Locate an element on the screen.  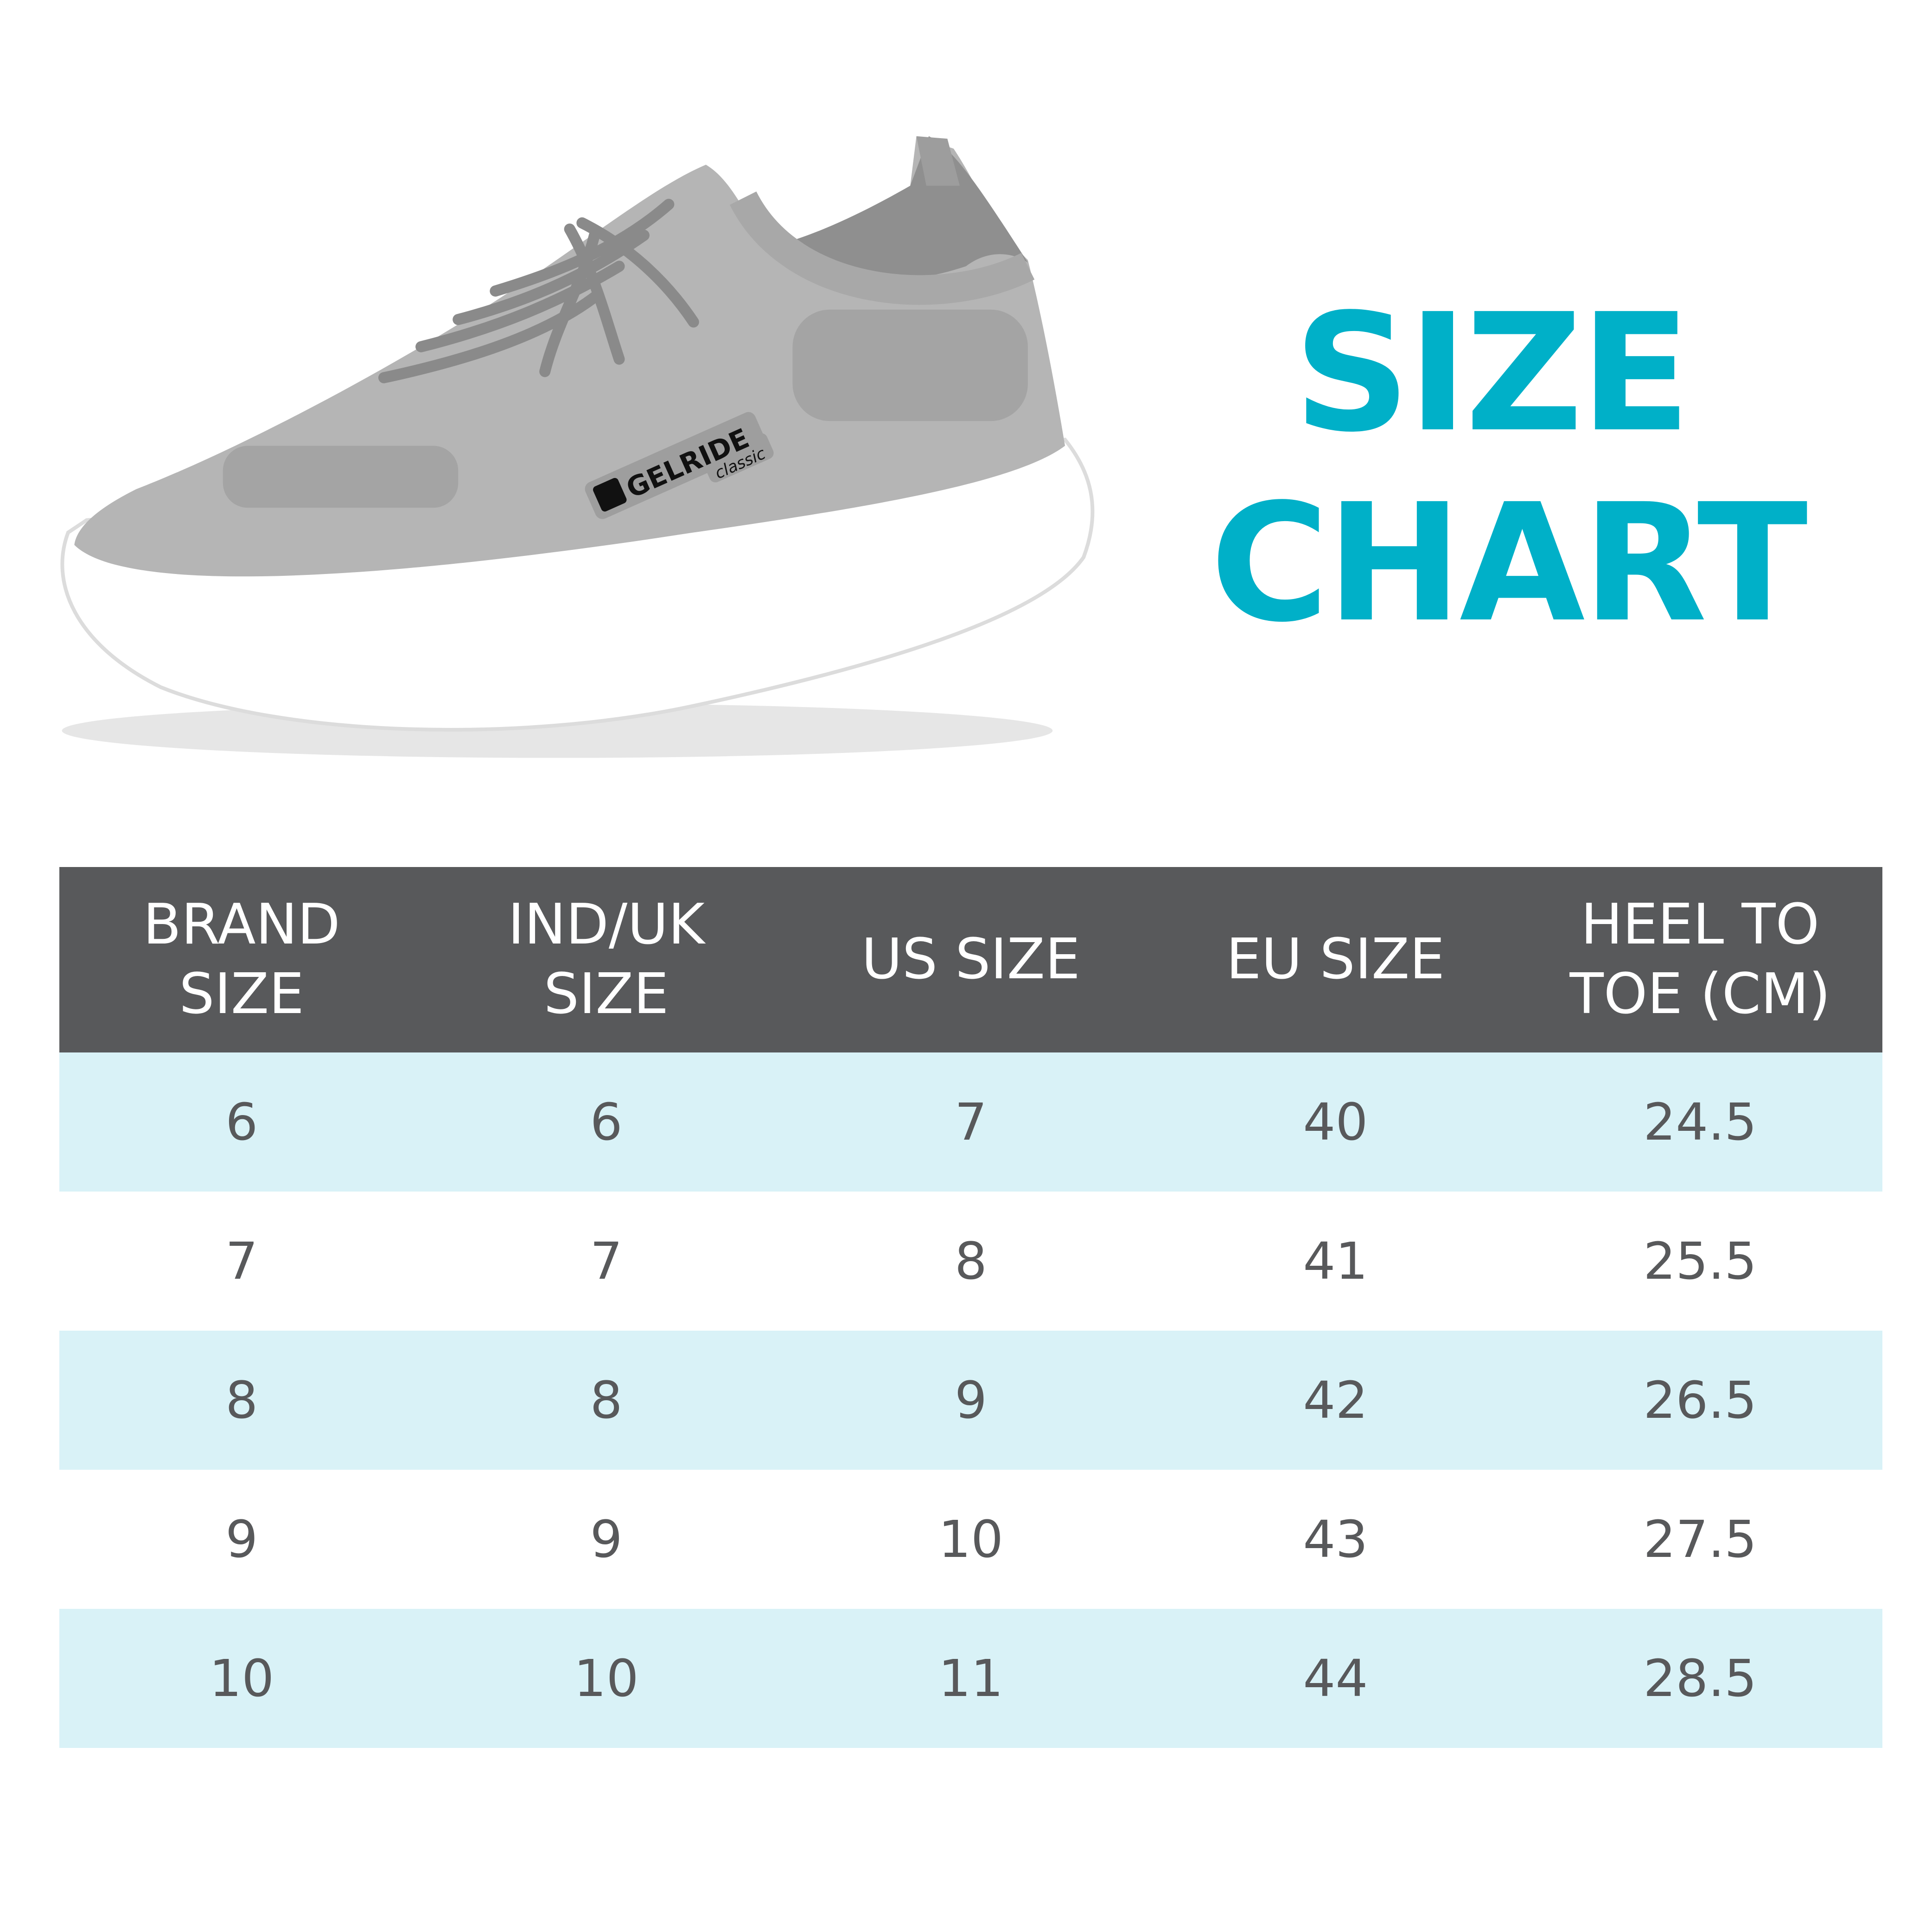
title-line-2: CHART is located at coordinates (1509, 563).